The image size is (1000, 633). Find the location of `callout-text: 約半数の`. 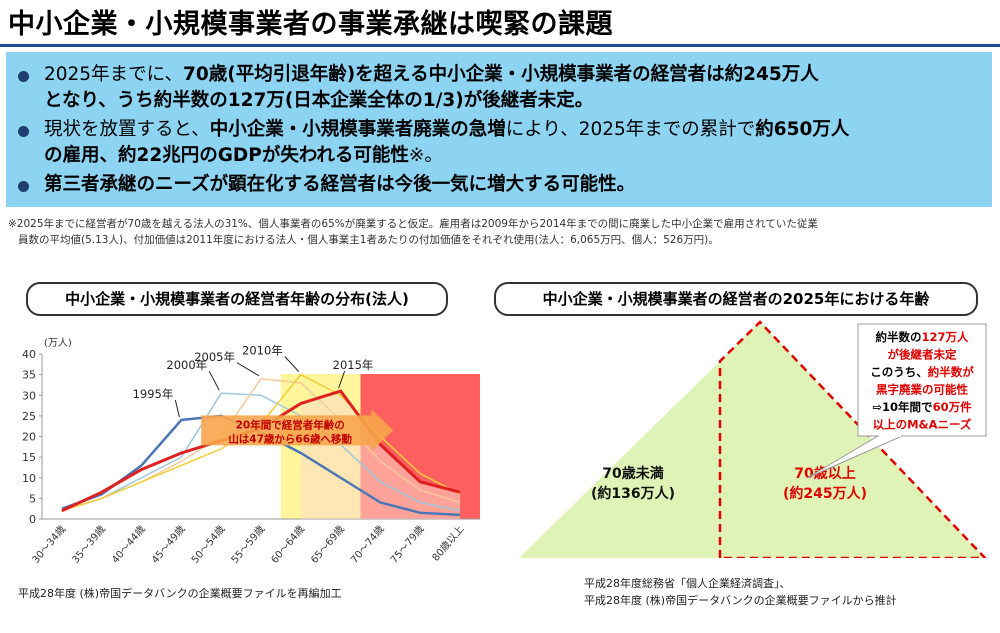

callout-text: 約半数の is located at coordinates (898, 337).